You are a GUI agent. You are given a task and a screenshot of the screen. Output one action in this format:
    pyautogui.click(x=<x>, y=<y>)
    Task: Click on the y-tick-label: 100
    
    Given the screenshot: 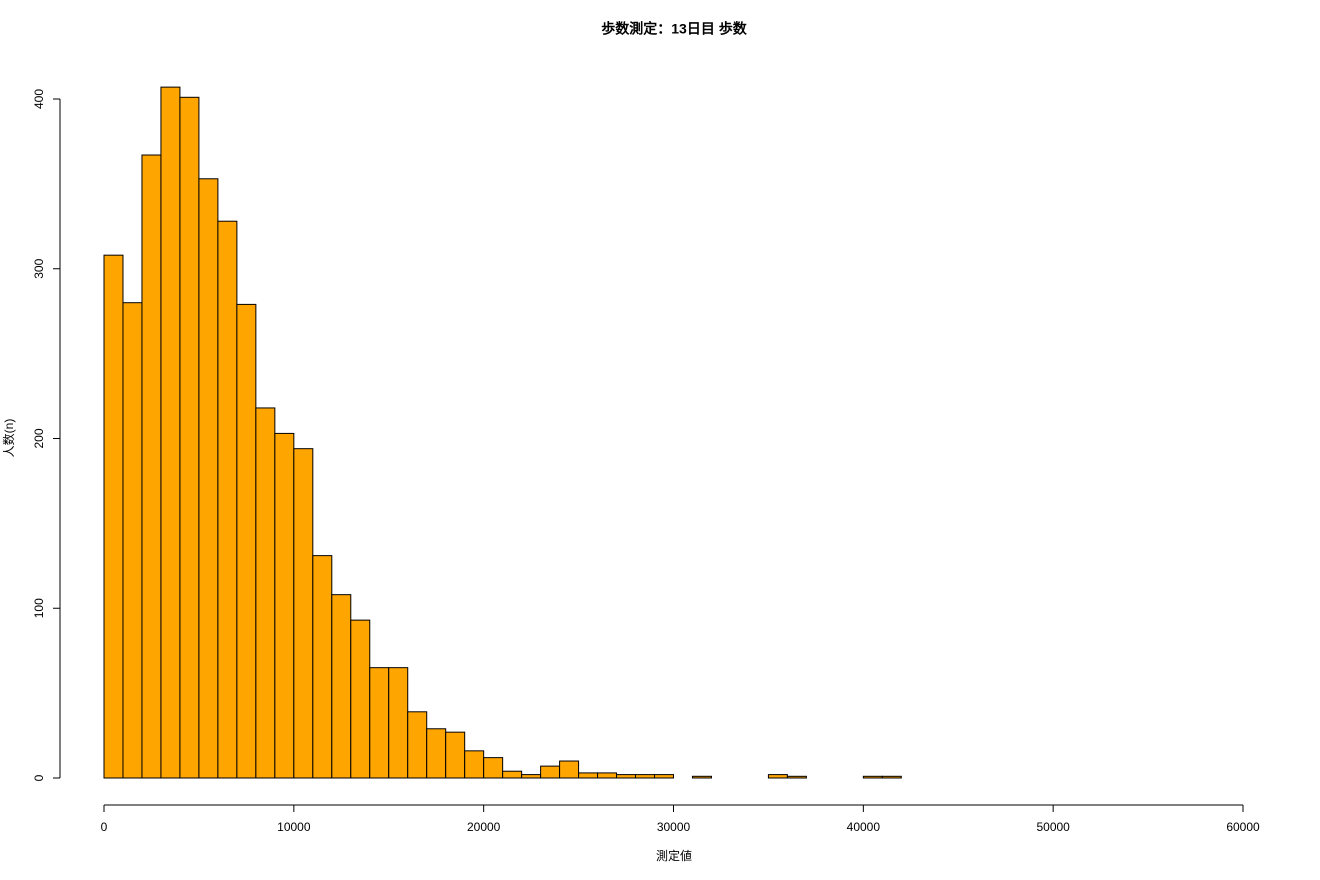 What is the action you would take?
    pyautogui.click(x=39, y=608)
    